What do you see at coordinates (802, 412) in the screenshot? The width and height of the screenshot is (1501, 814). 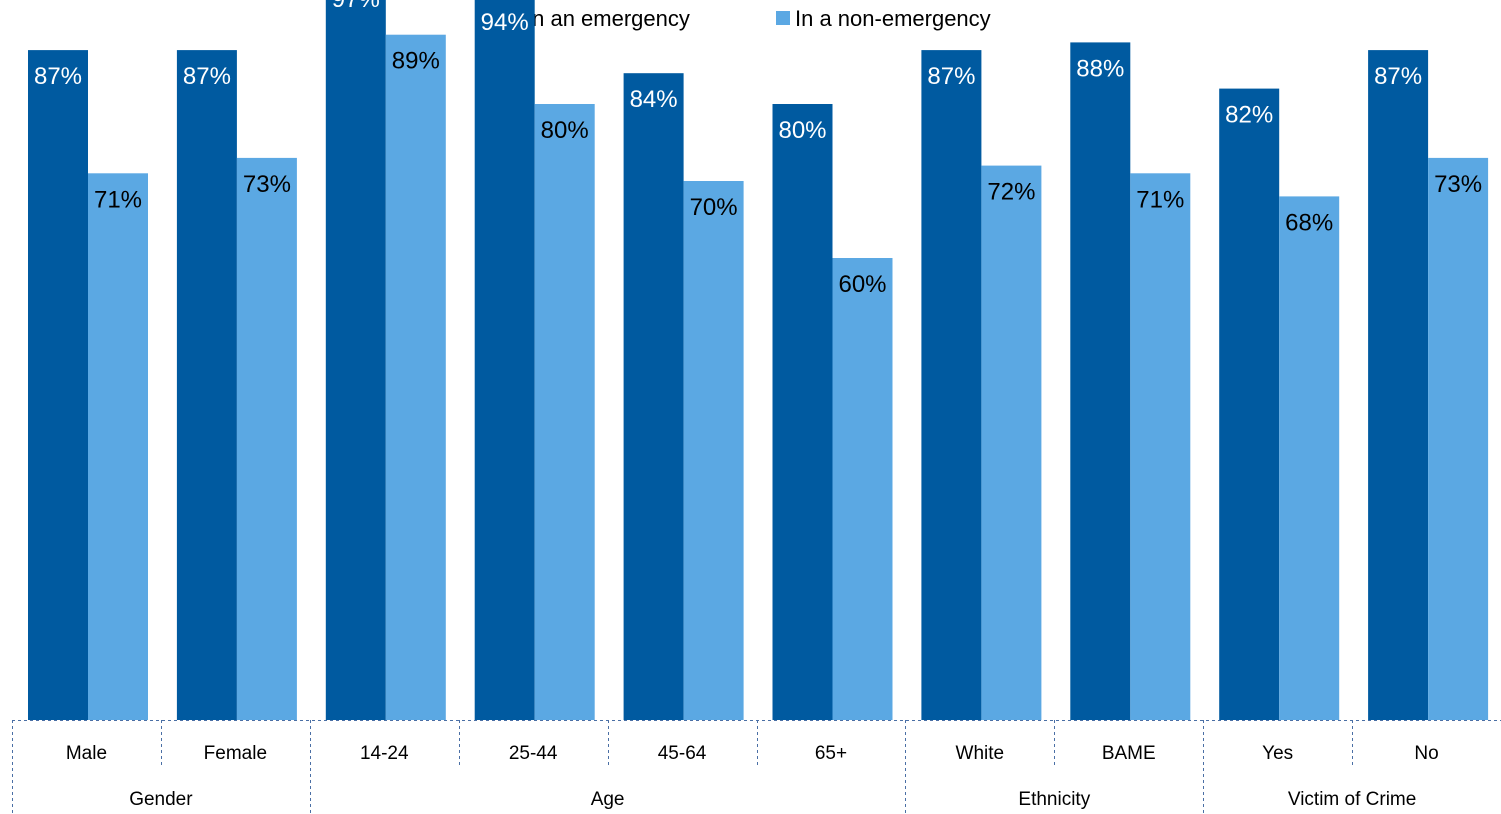 I see `bar-emergency-65+` at bounding box center [802, 412].